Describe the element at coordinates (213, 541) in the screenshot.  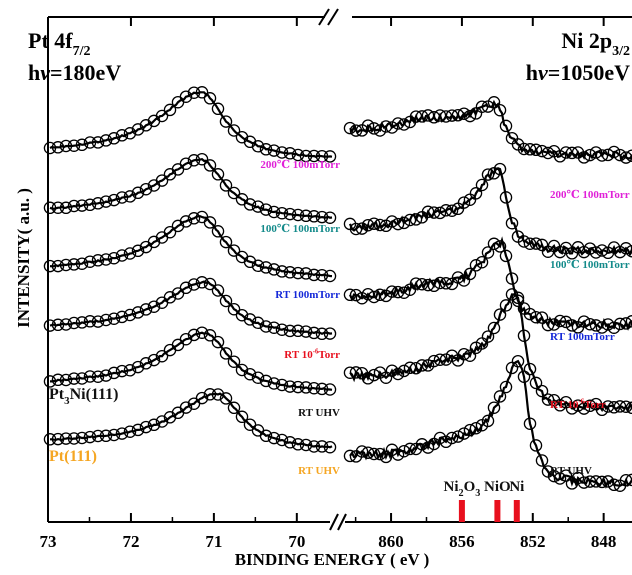
I see `left-x-tick-label: 71` at that location.